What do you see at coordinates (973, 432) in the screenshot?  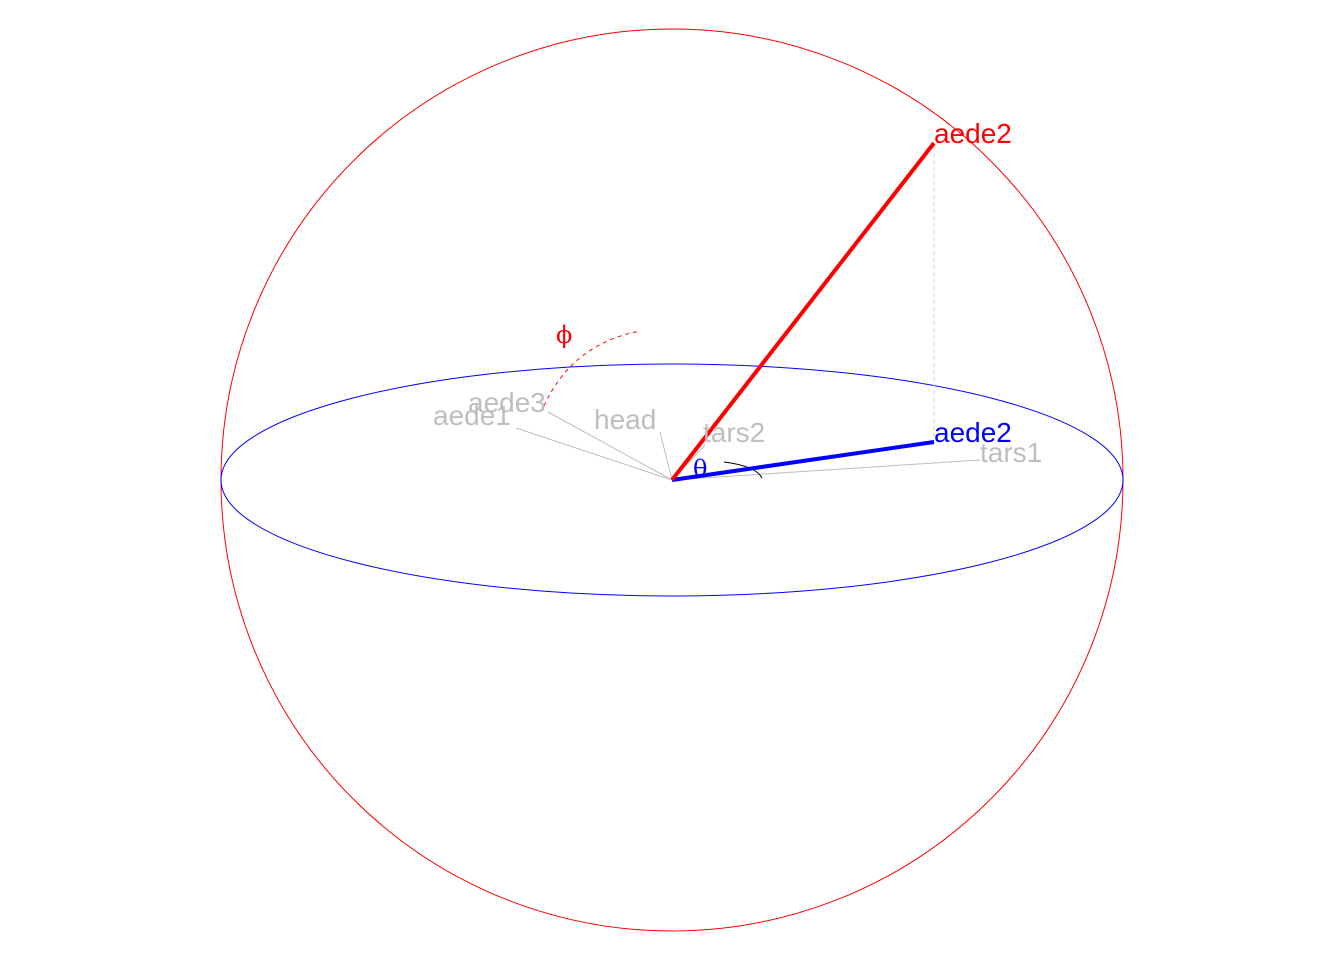 I see `label-aede2-projection: aede2` at bounding box center [973, 432].